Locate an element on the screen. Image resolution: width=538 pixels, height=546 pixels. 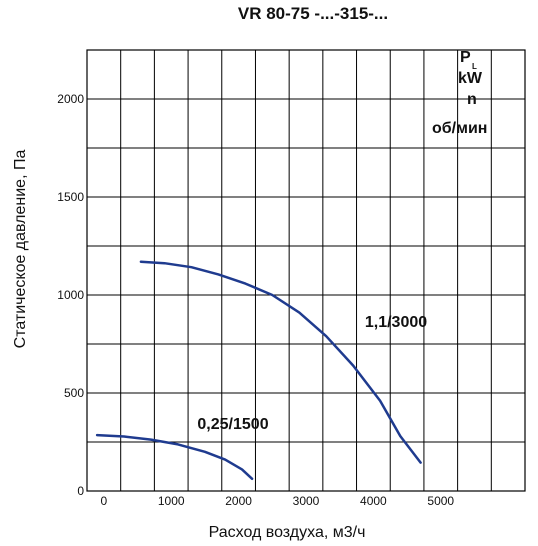
x-tick-label: 0 is located at coordinates (104, 501).